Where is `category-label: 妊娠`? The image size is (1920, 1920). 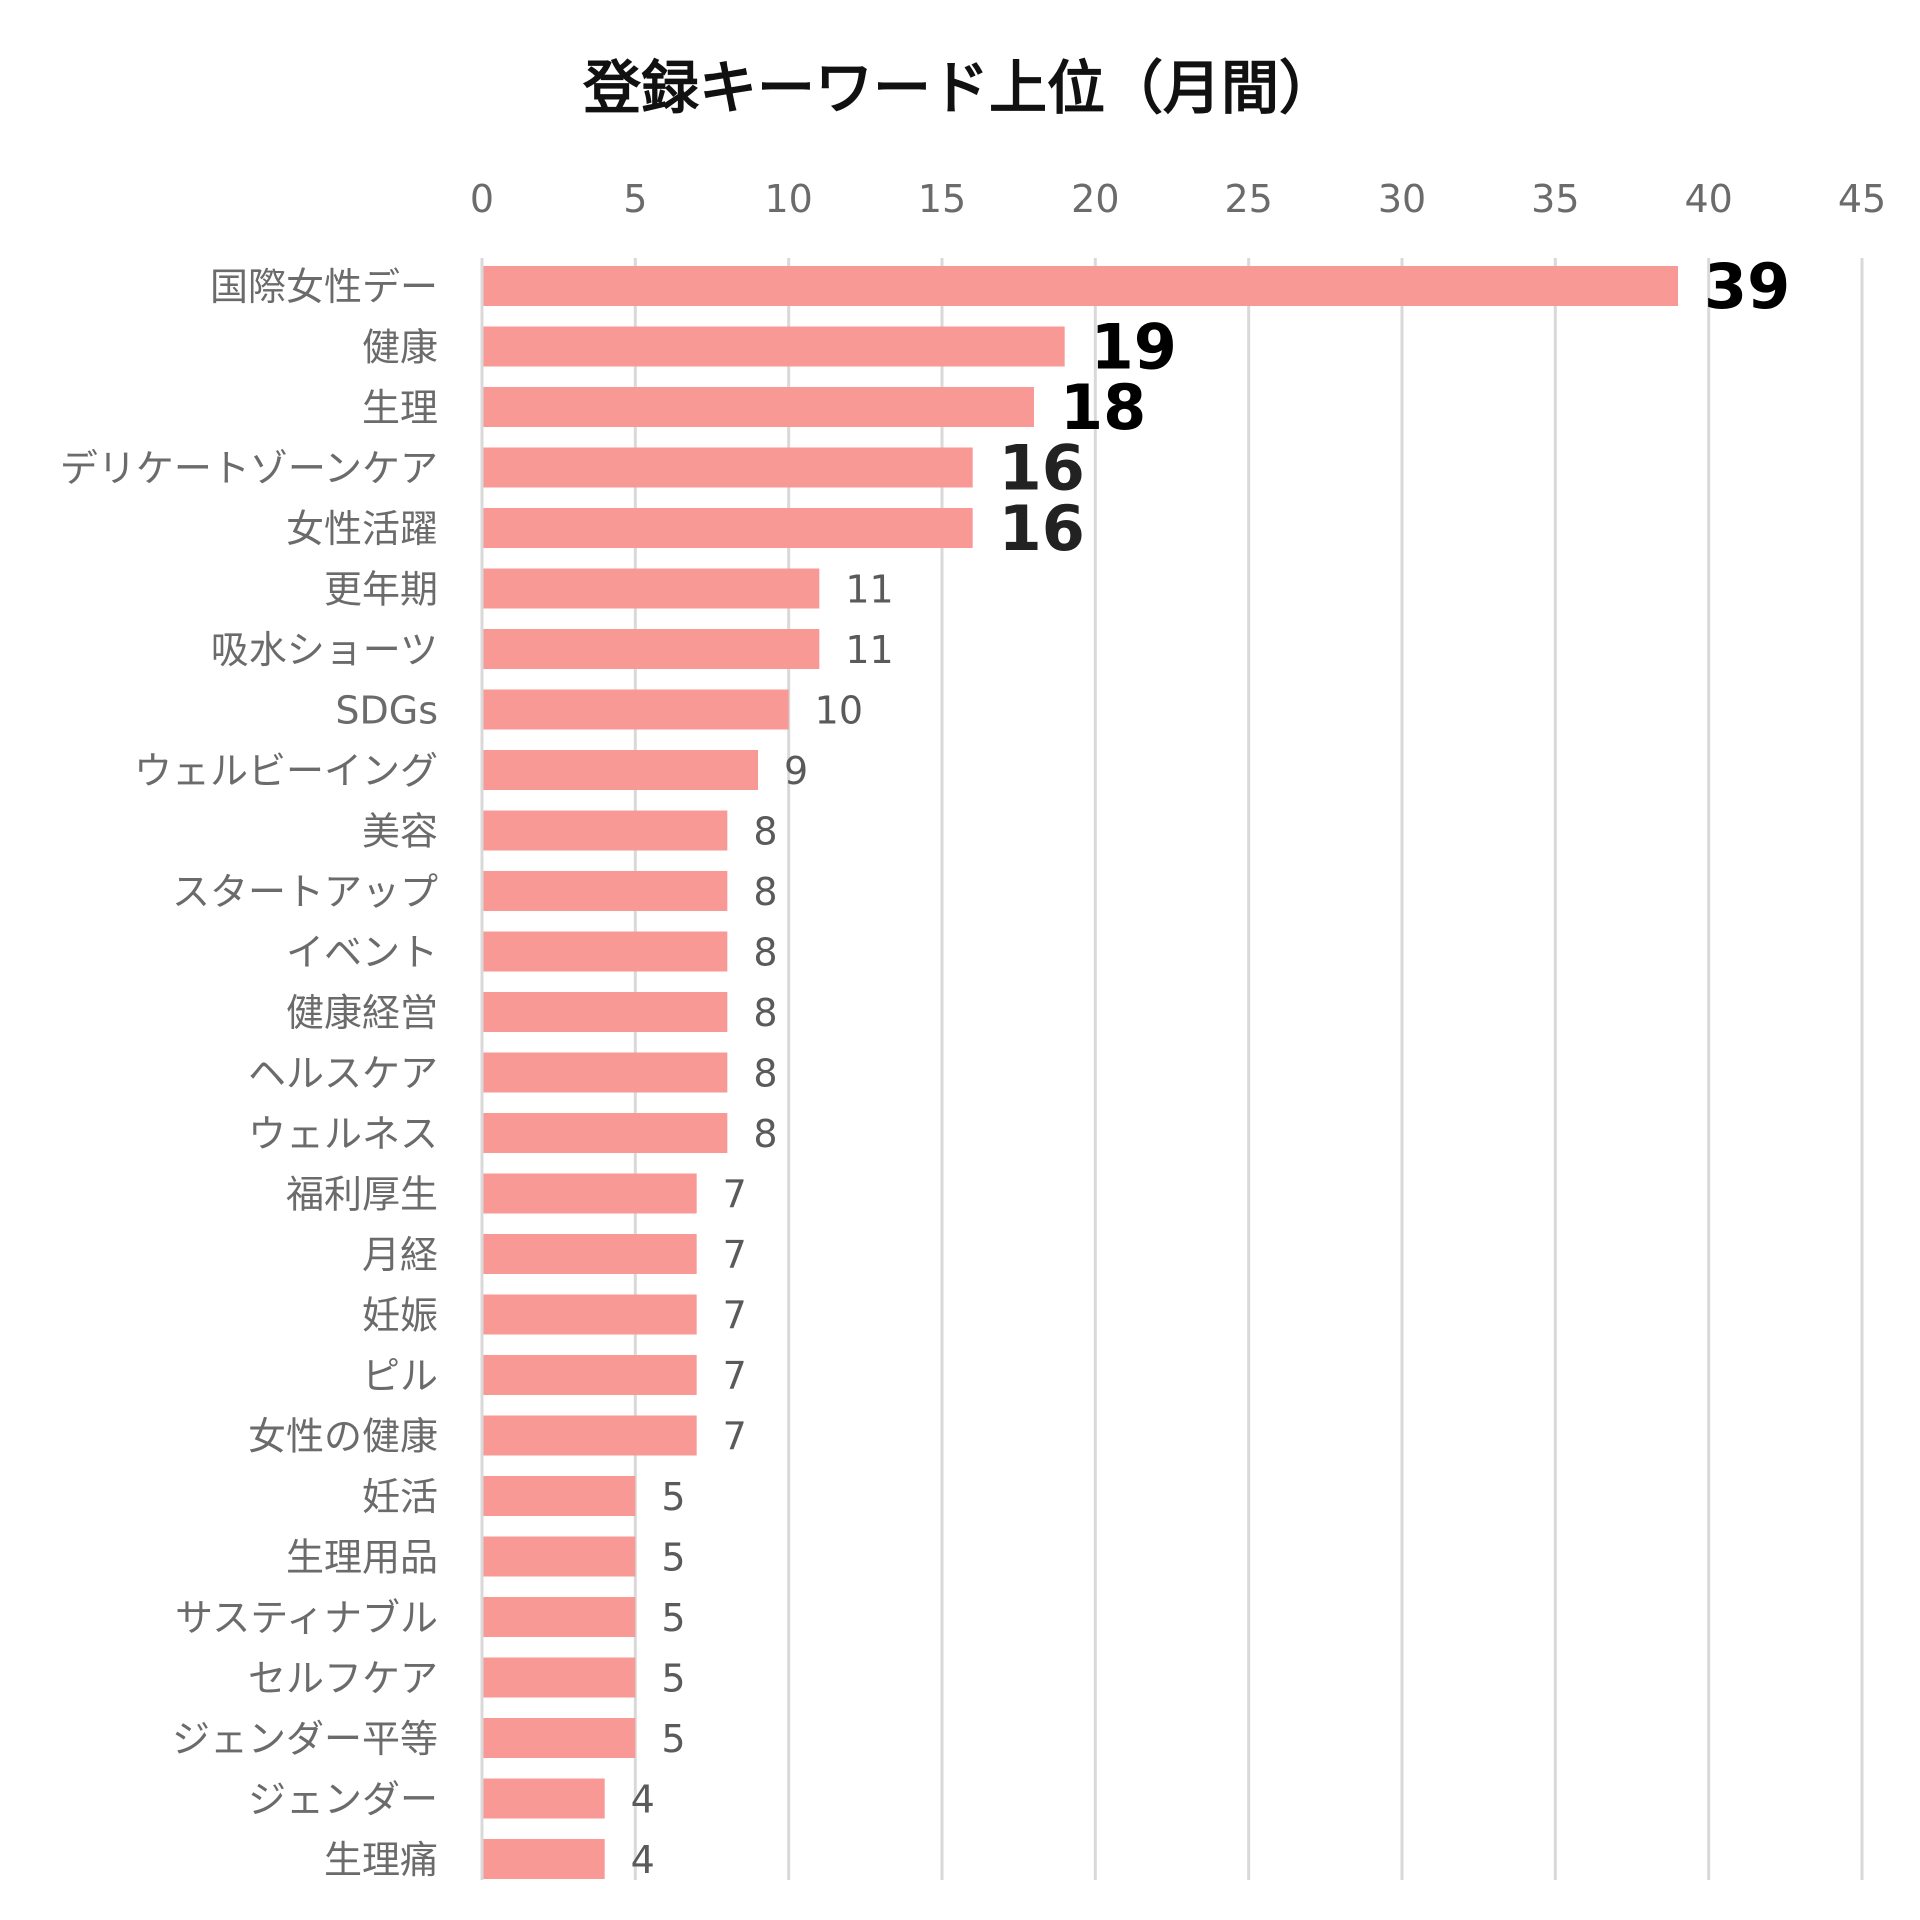 category-label: 妊娠 is located at coordinates (400, 1316).